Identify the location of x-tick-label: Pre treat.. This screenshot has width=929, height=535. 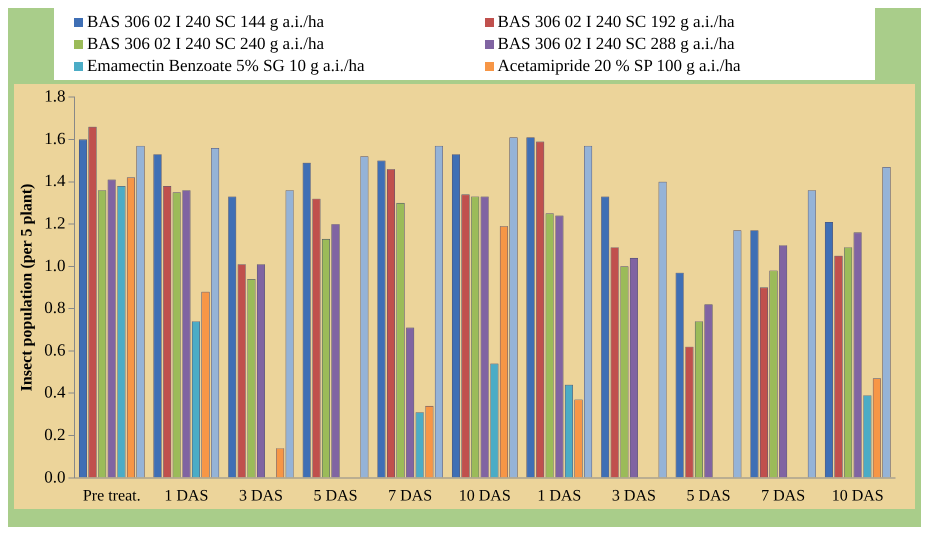
(111, 496).